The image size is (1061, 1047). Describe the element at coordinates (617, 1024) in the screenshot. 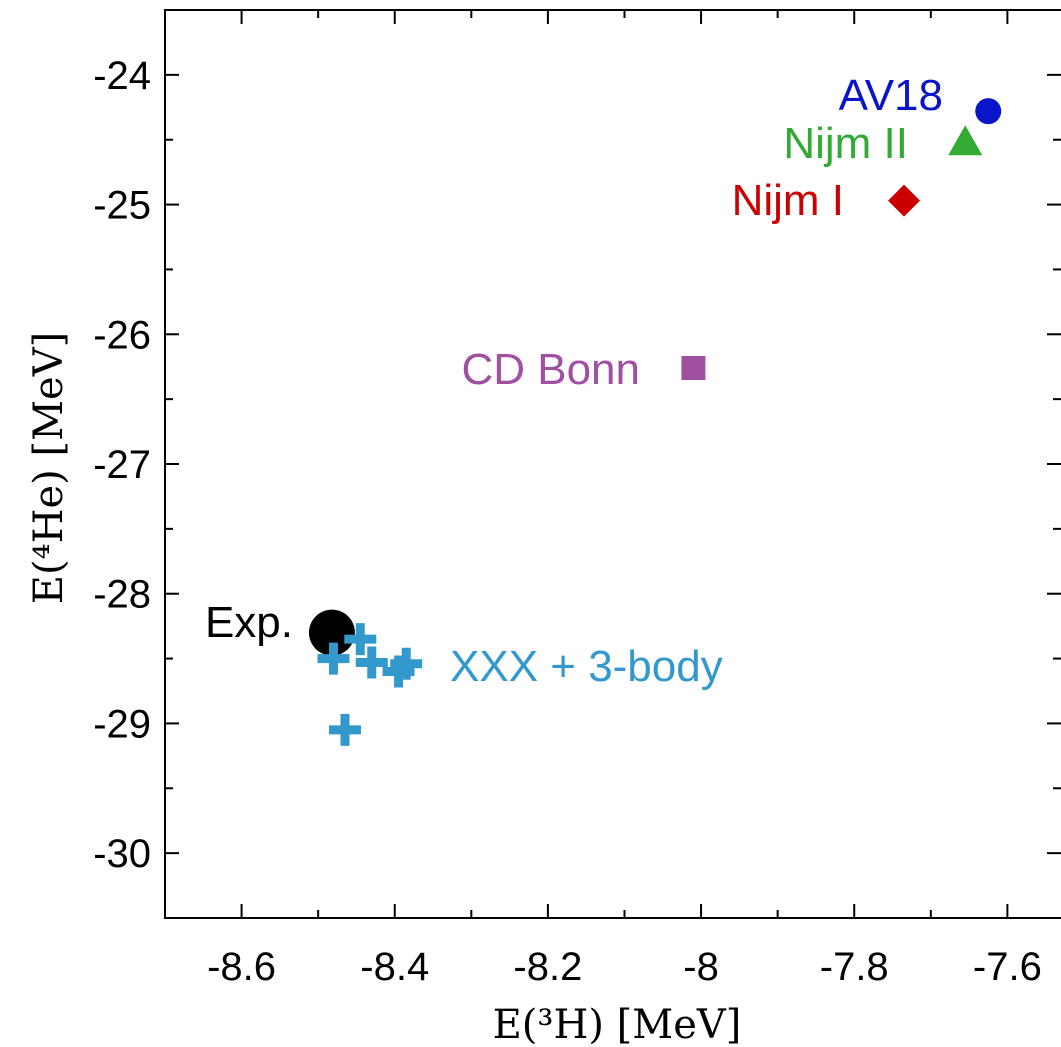

I see `x-axis-title: E(³H) [MeV]` at that location.